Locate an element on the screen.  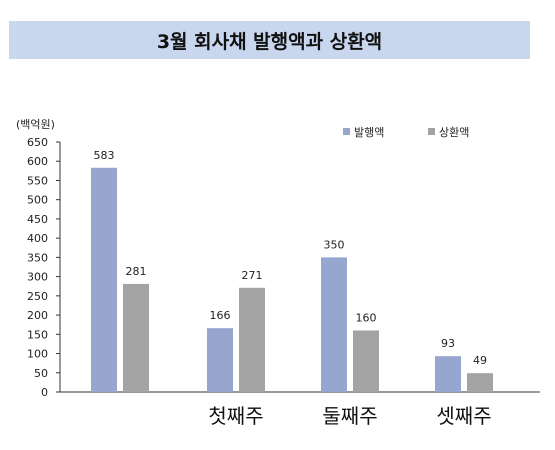
data-label: 350 is located at coordinates (334, 244).